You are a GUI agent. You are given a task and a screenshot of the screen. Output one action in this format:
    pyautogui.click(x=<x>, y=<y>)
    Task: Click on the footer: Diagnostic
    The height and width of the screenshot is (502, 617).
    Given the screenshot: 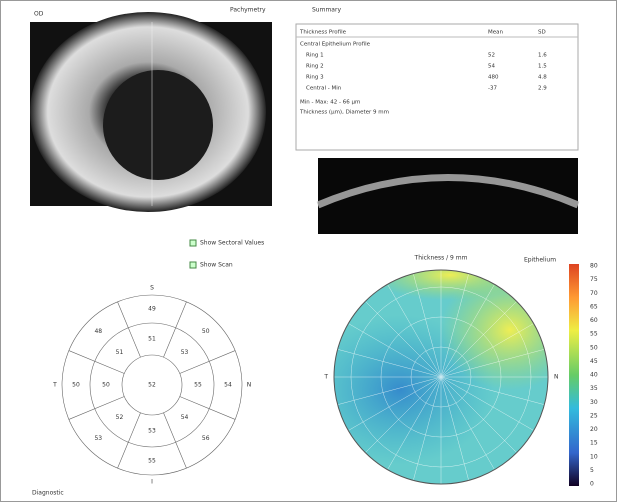 What is the action you would take?
    pyautogui.click(x=48, y=493)
    